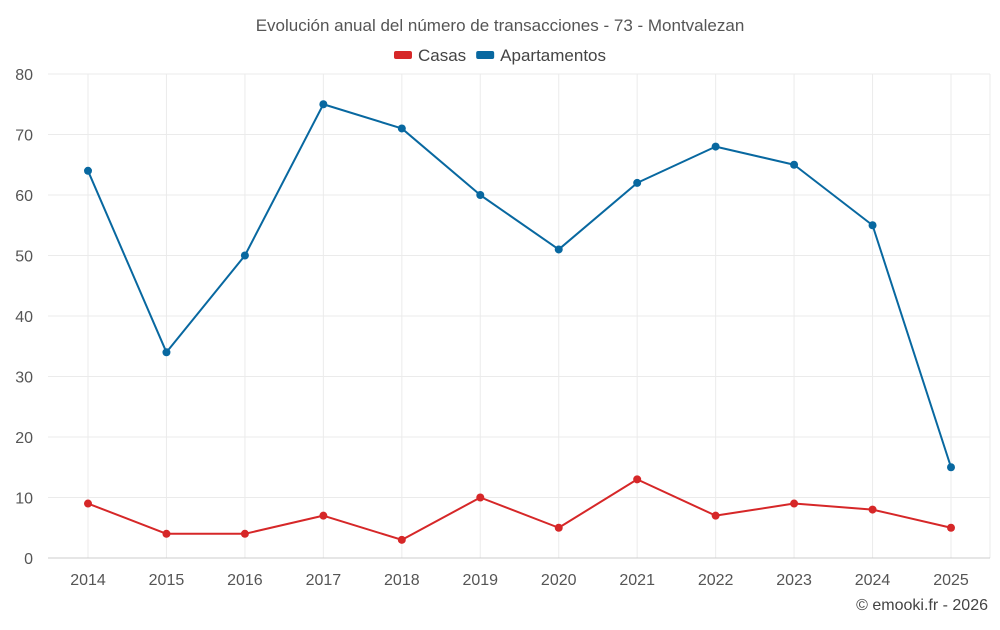 The image size is (1000, 630). Describe the element at coordinates (24, 438) in the screenshot. I see `y-tick-label: 20` at that location.